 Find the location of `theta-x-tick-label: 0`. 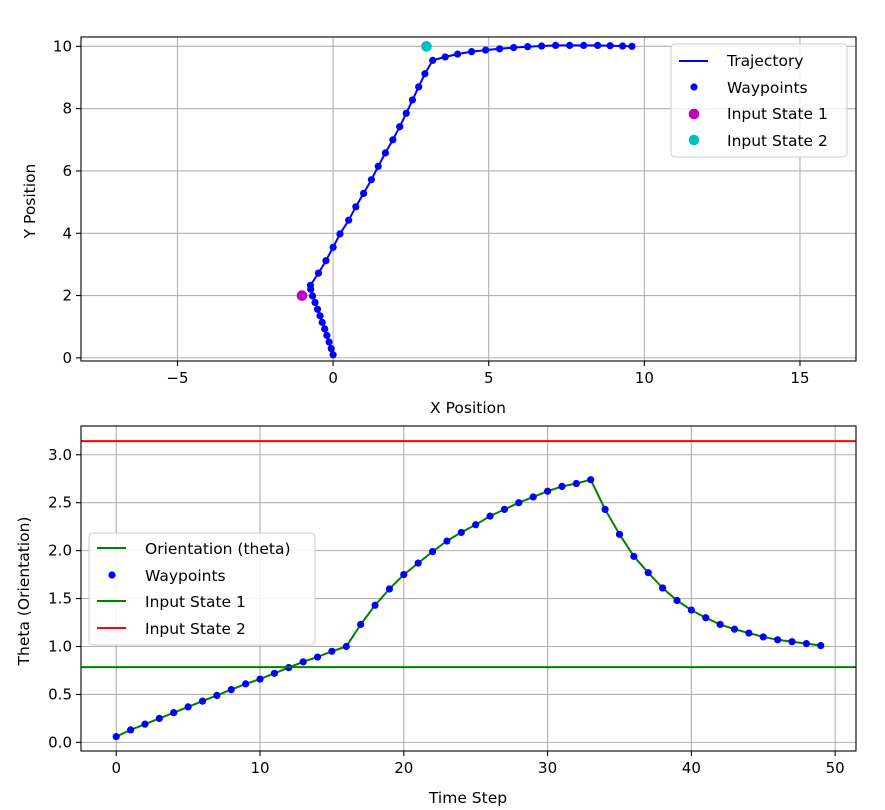

theta-x-tick-label: 0 is located at coordinates (116, 768).